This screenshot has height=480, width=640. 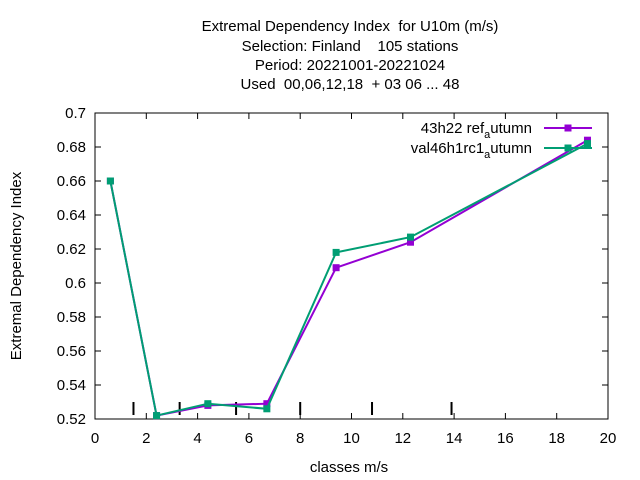 I want to click on legend-label-1: val46h1rc1autumn, so click(x=471, y=150).